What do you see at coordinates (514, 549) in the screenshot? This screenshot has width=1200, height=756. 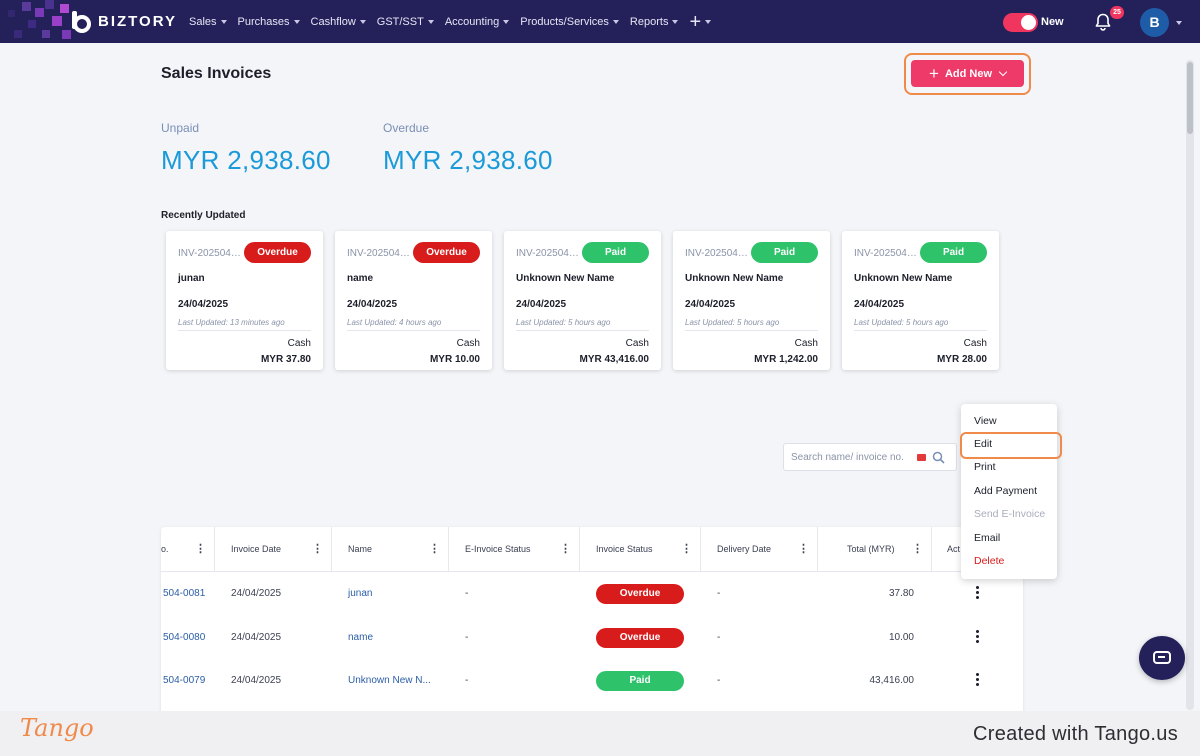 I see `column-header-einvoice-status: E-Invoice Status ⋮` at bounding box center [514, 549].